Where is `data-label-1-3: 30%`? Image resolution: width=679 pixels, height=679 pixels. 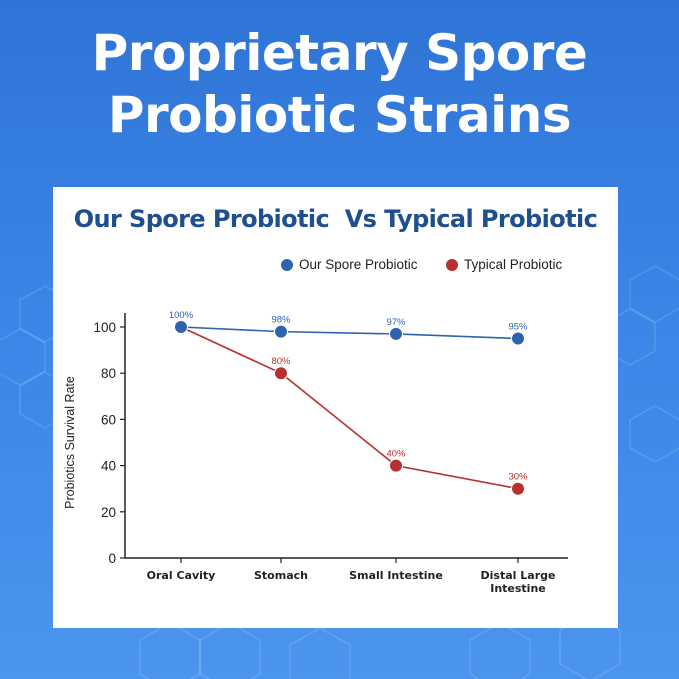 data-label-1-3: 30% is located at coordinates (518, 477).